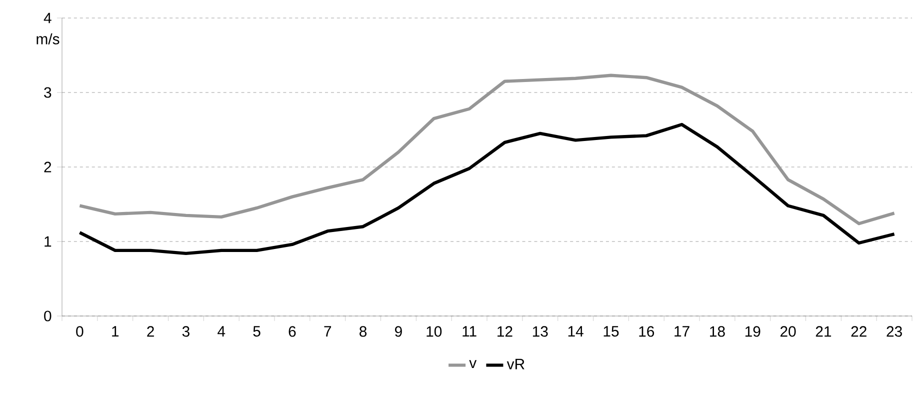  Describe the element at coordinates (611, 331) in the screenshot. I see `x-tick-label: 15` at that location.